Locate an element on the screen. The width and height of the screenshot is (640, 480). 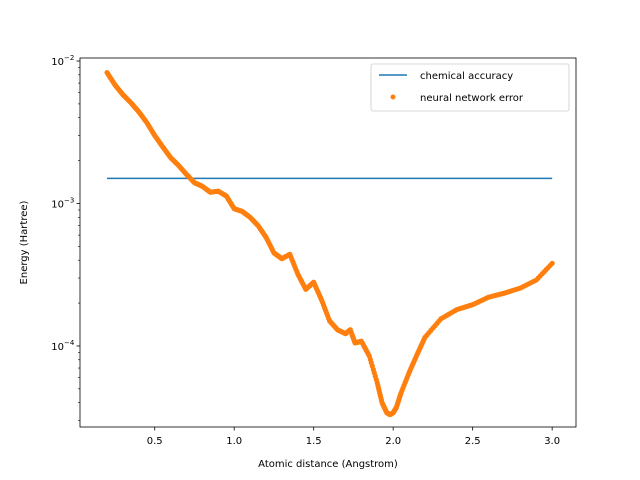
legend-swatch-neural-network-error is located at coordinates (393, 97).